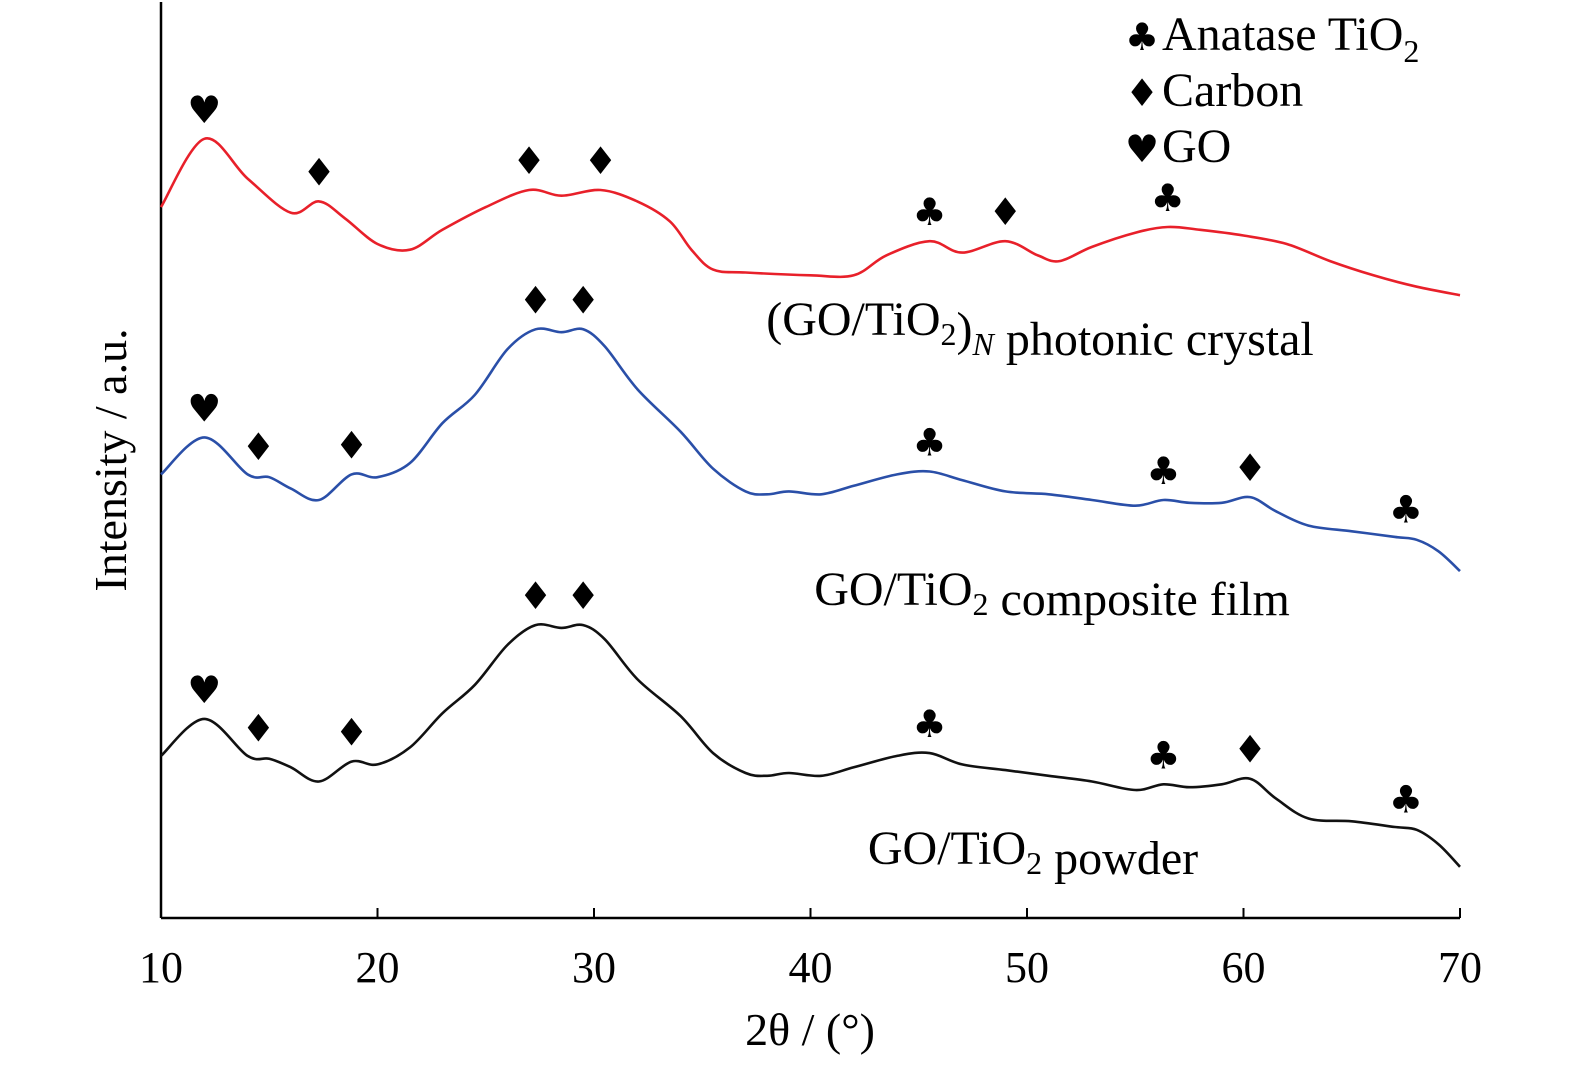  What do you see at coordinates (811, 967) in the screenshot?
I see `x-tick-label: 40` at bounding box center [811, 967].